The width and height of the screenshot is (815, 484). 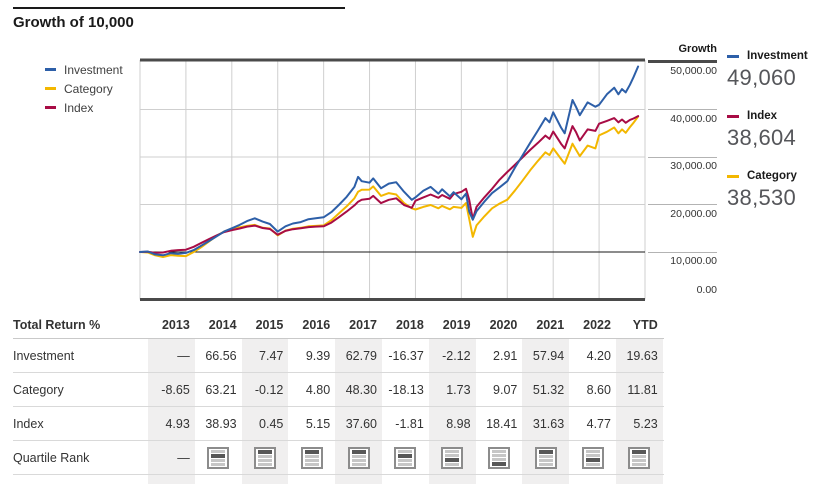 What do you see at coordinates (639, 389) in the screenshot?
I see `table-cell: 11.81` at bounding box center [639, 389].